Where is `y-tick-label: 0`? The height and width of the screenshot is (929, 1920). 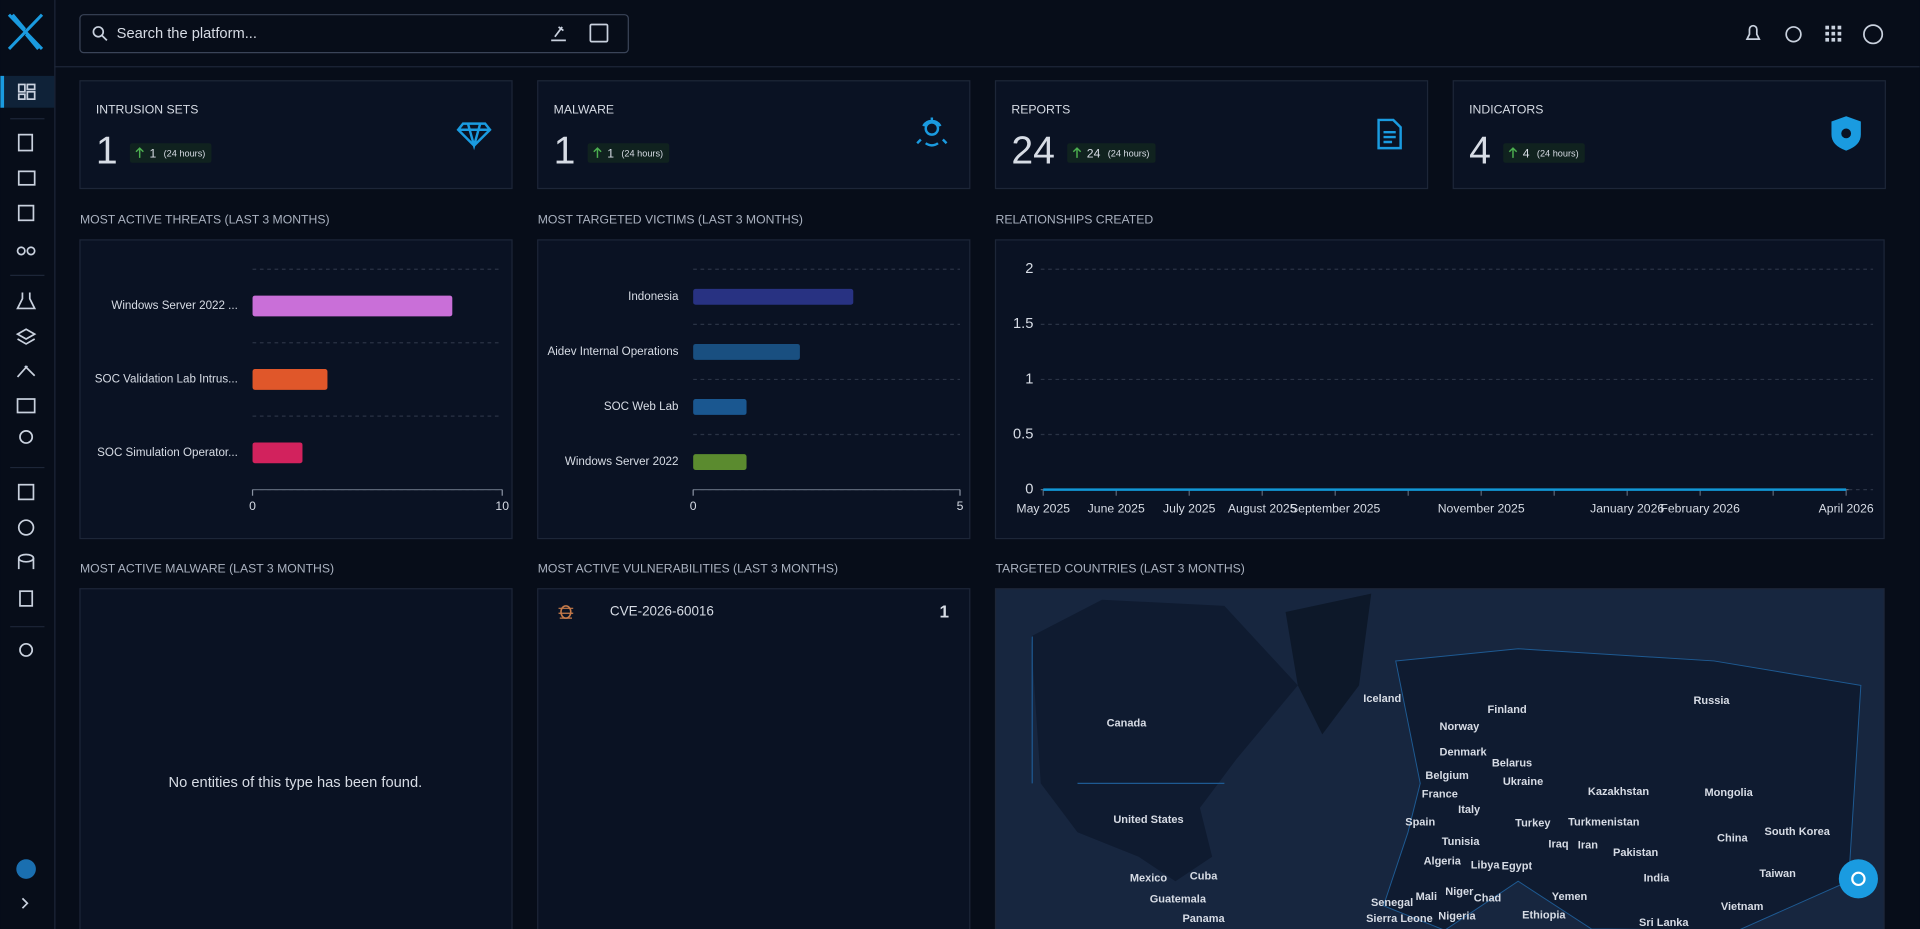 y-tick-label: 0 is located at coordinates (1029, 489).